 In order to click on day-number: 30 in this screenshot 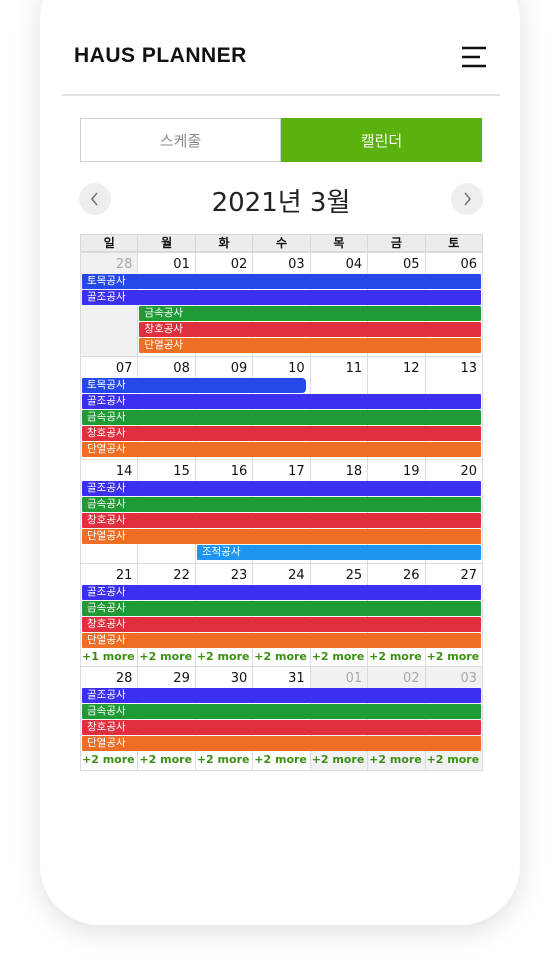, I will do `click(239, 679)`.